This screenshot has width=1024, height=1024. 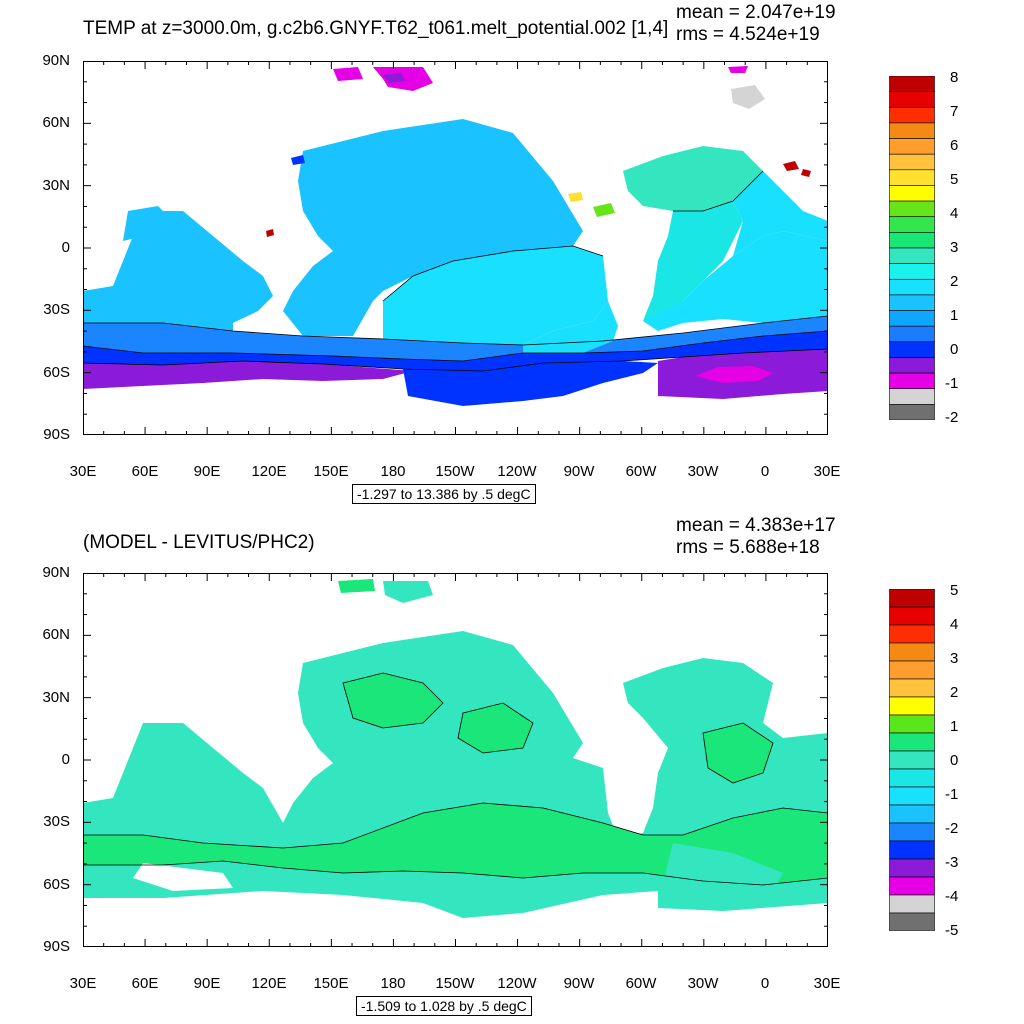 I want to click on lon-tick-label: 30W, so click(x=703, y=983).